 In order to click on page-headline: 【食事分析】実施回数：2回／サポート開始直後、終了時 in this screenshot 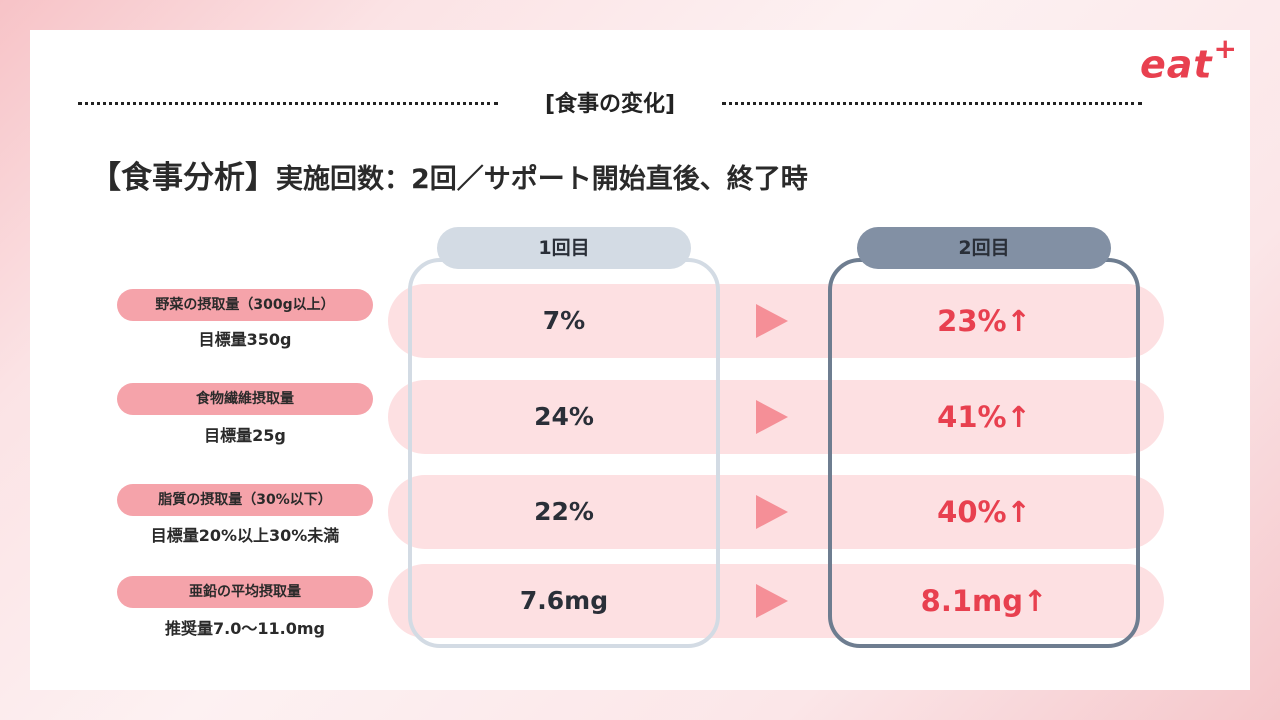, I will do `click(449, 174)`.